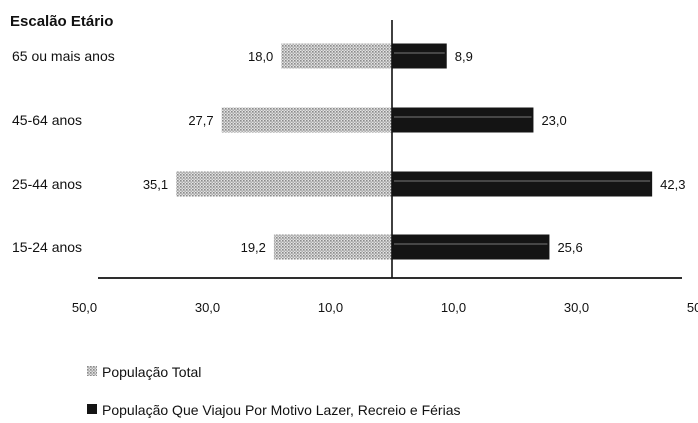  I want to click on x-tick-label-2: 10,0, so click(330, 307).